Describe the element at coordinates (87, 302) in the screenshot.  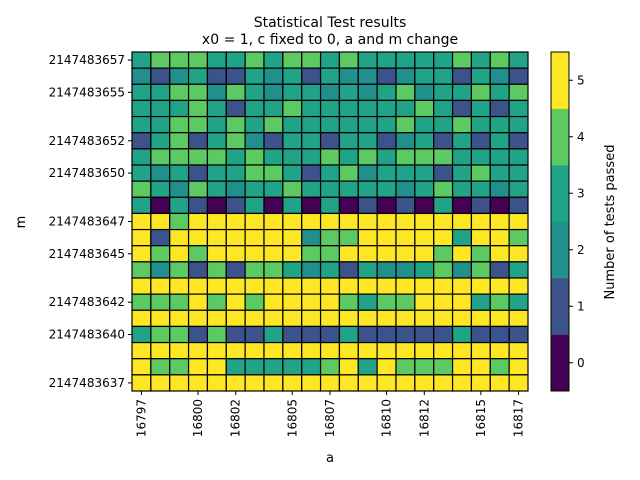
I see `y-tick-label: 2147483642` at that location.